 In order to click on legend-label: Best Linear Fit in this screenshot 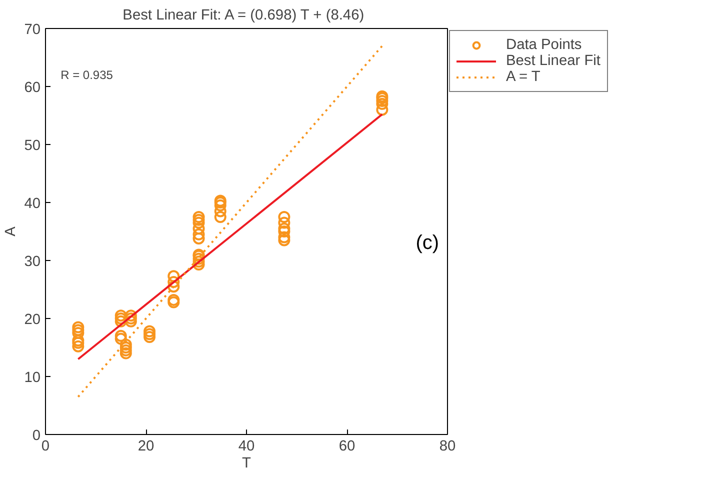, I will do `click(553, 61)`.